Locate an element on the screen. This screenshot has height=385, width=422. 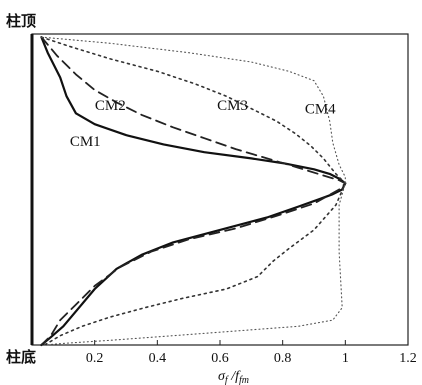
series-labels: CM1 CM2 CM3 CM4 is located at coordinates (203, 124).